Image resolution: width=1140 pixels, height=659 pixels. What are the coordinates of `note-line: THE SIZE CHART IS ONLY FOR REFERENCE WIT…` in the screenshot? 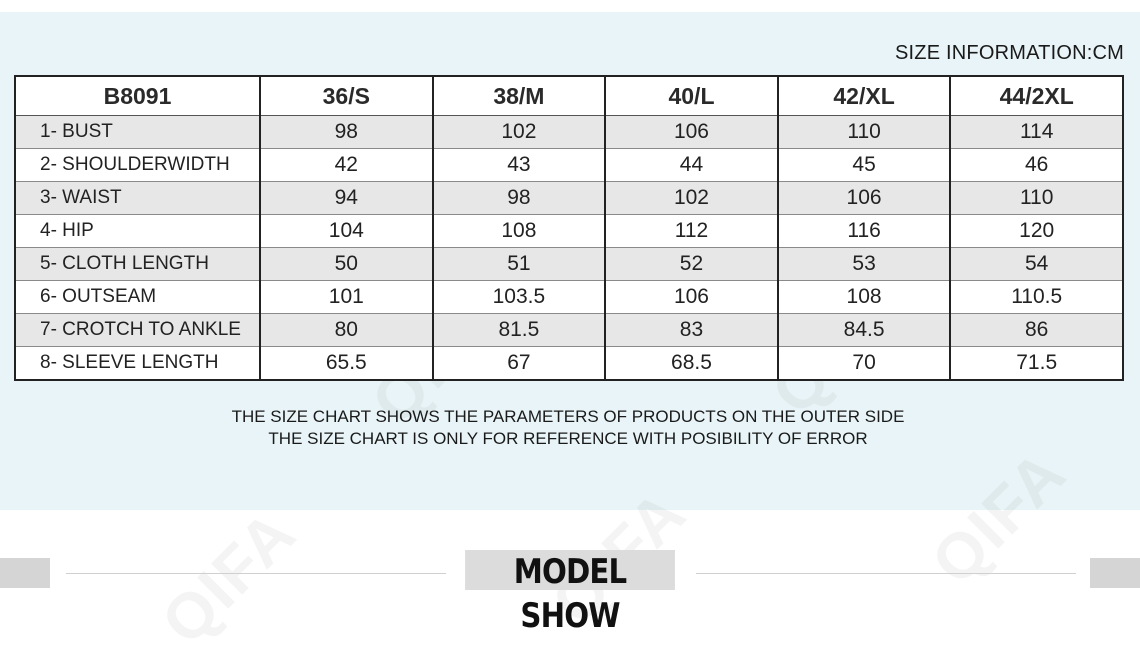 It's located at (568, 438).